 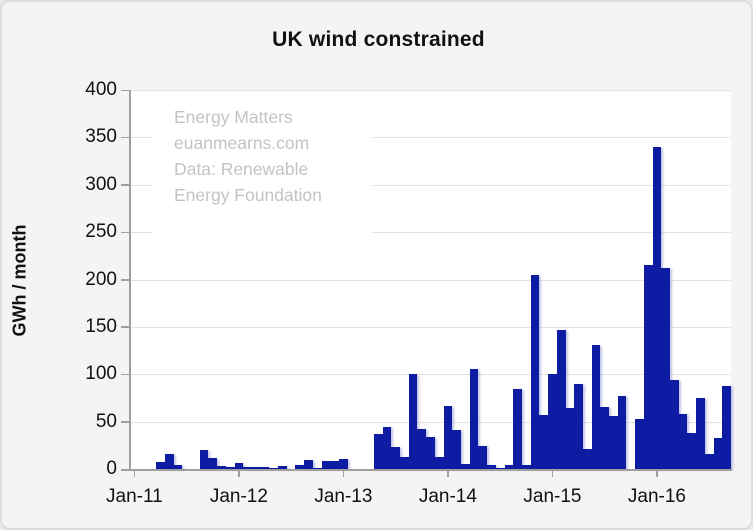 What do you see at coordinates (101, 374) in the screenshot?
I see `y-tick-label-100: 100` at bounding box center [101, 374].